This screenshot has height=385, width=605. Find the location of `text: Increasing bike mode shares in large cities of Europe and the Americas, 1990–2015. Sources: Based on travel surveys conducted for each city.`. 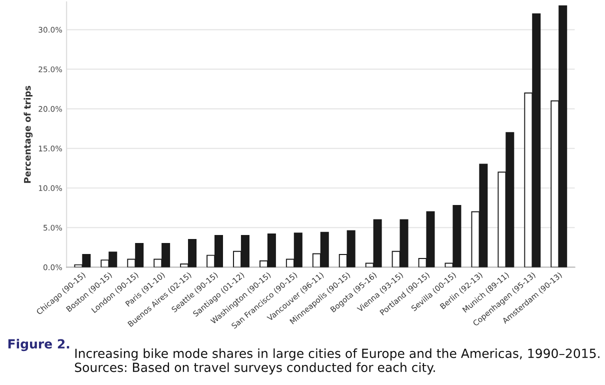

text: Increasing bike mode shares in large cities of Europe and the Americas, 1990–2015. Sources: Based on travel surveys conducted for each city. is located at coordinates (337, 361).